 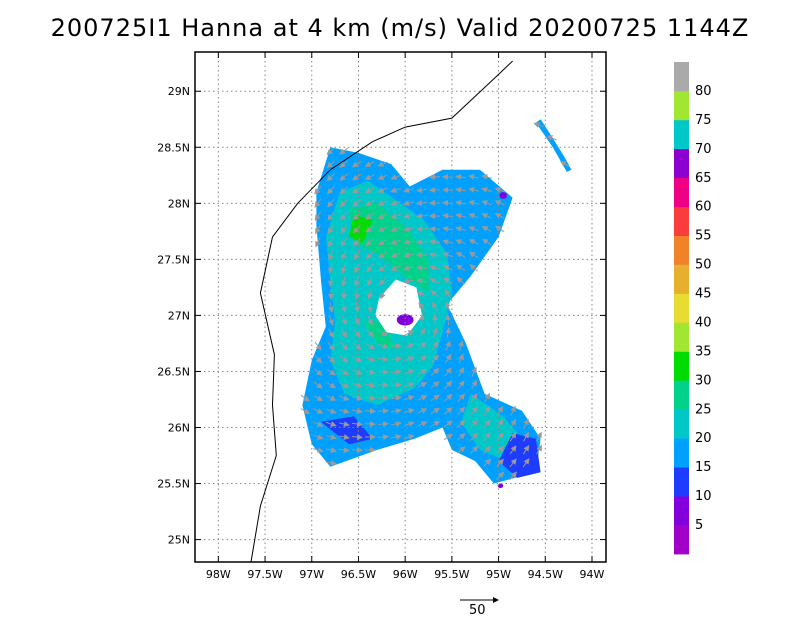 I want to click on wind-region-35-ms, so click(x=361, y=228).